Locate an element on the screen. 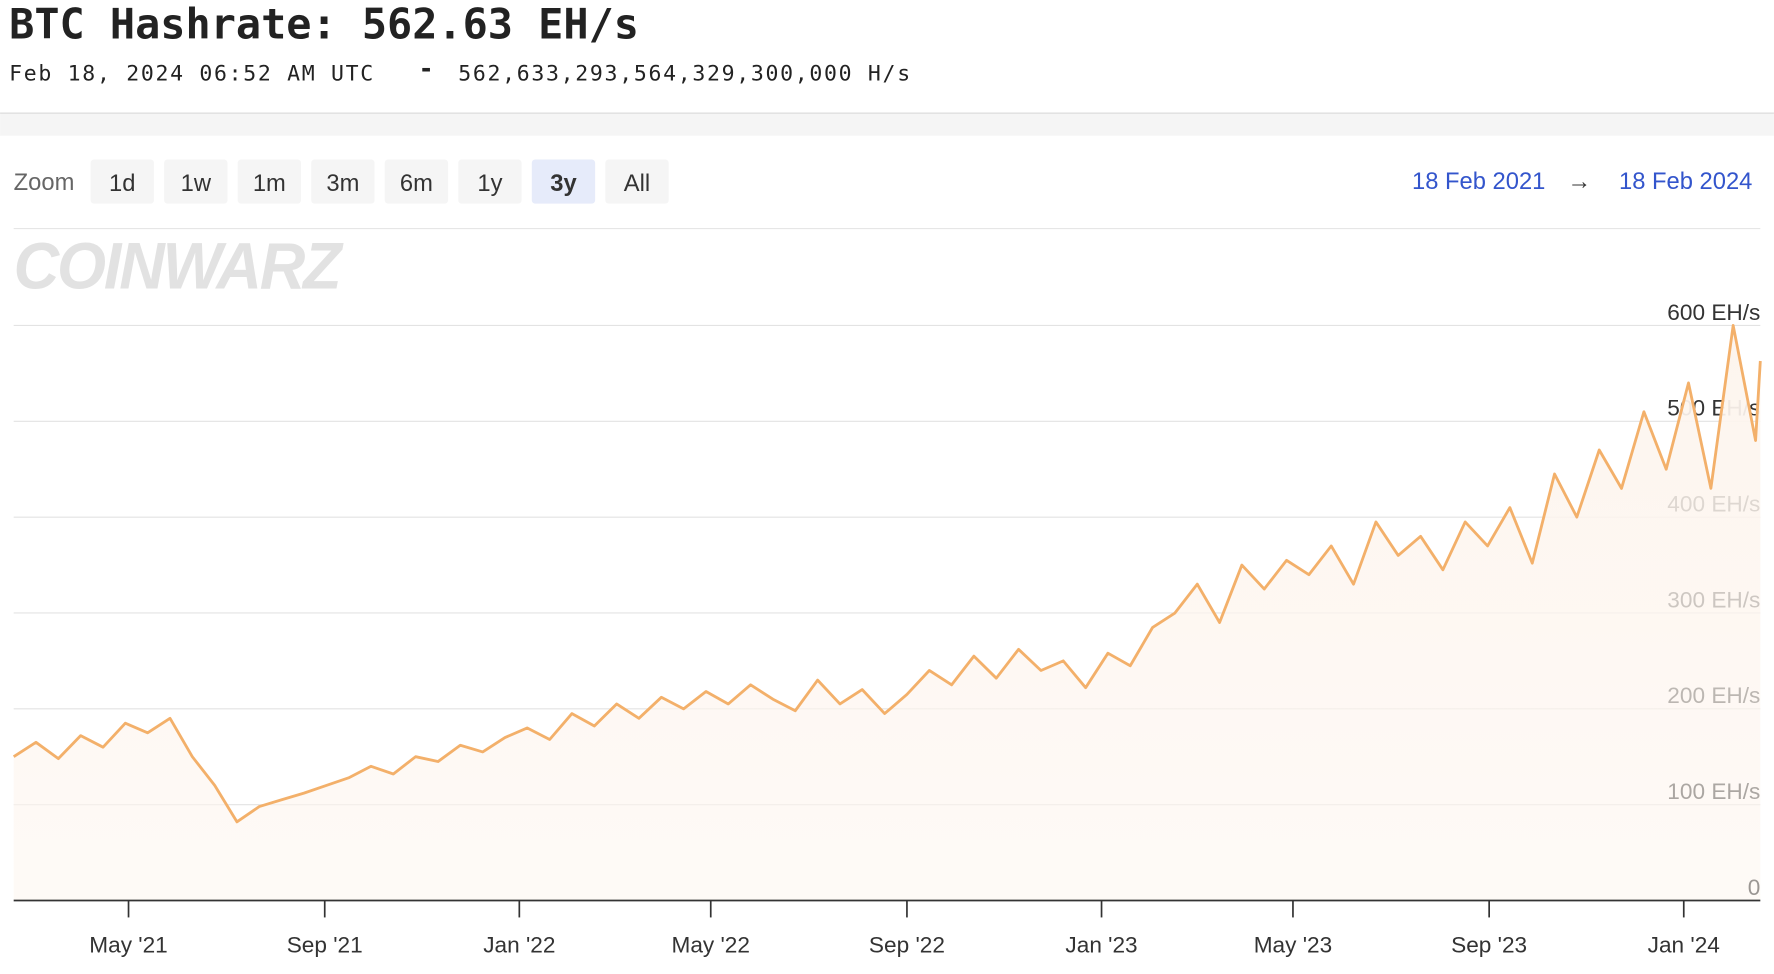 This screenshot has width=1774, height=974. x-tick-label: Jan '23 is located at coordinates (1101, 945).